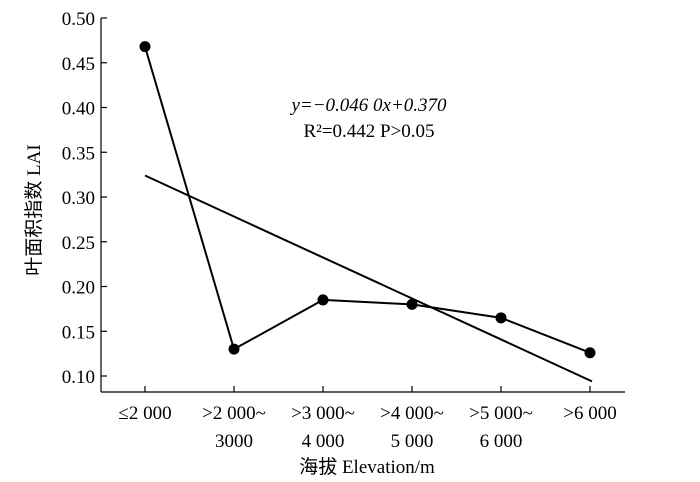 Image resolution: width=700 pixels, height=482 pixels. I want to click on x-tick-label-line2: 3000, so click(234, 441).